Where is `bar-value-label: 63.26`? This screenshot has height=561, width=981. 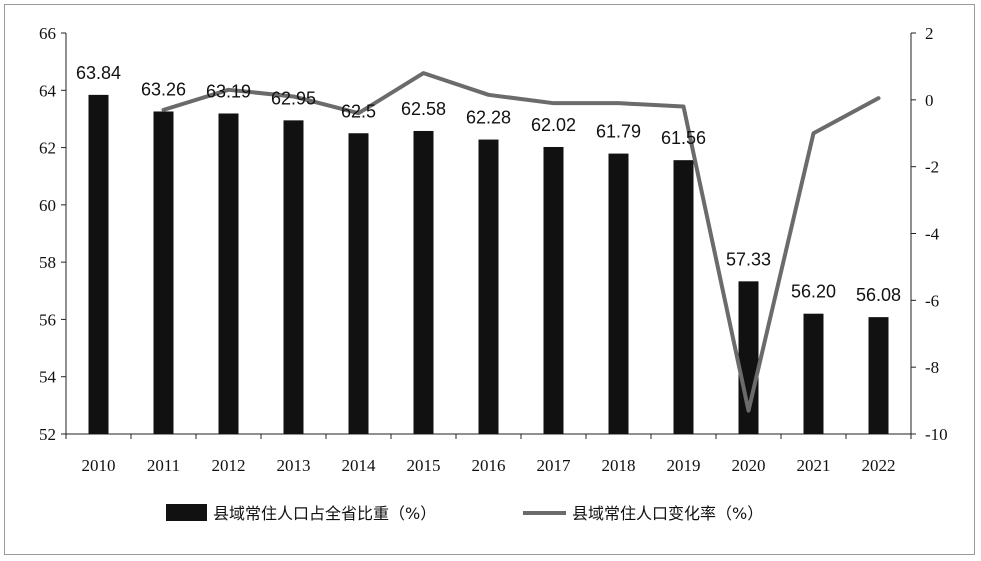
bar-value-label: 63.26 is located at coordinates (163, 89).